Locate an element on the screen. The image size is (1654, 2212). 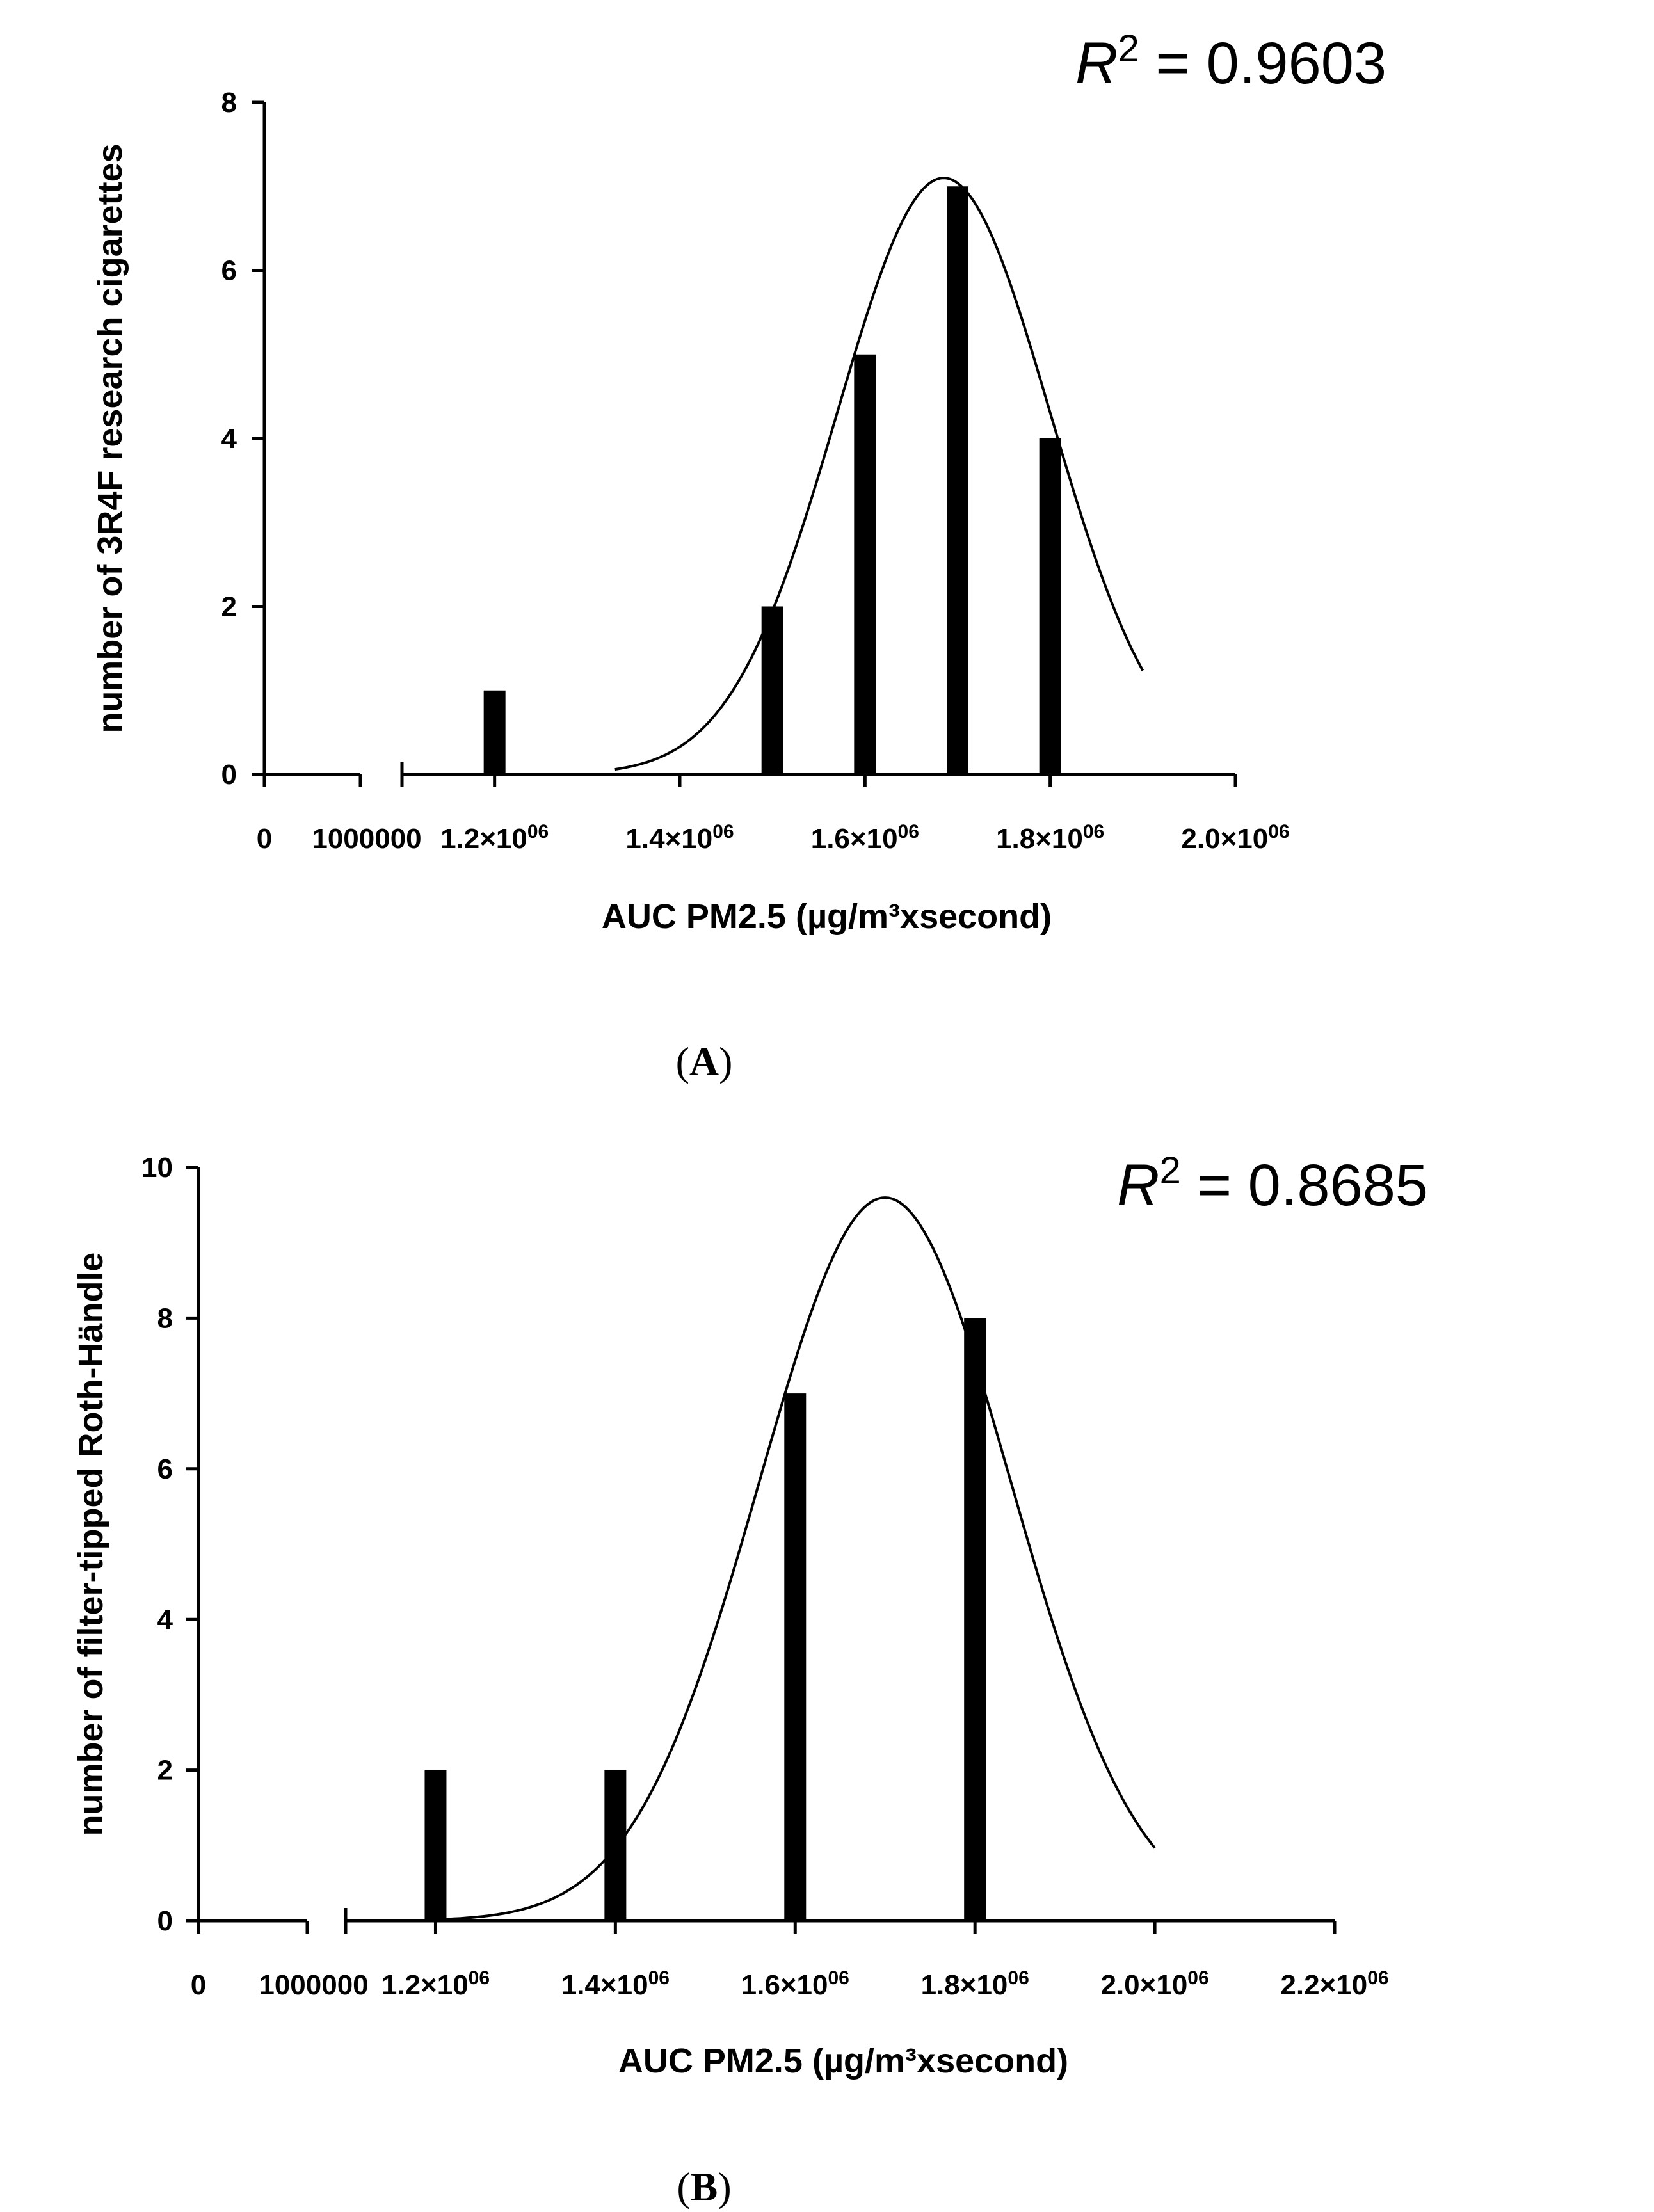
x-tick-label: 2.2×1006 is located at coordinates (1334, 1984).